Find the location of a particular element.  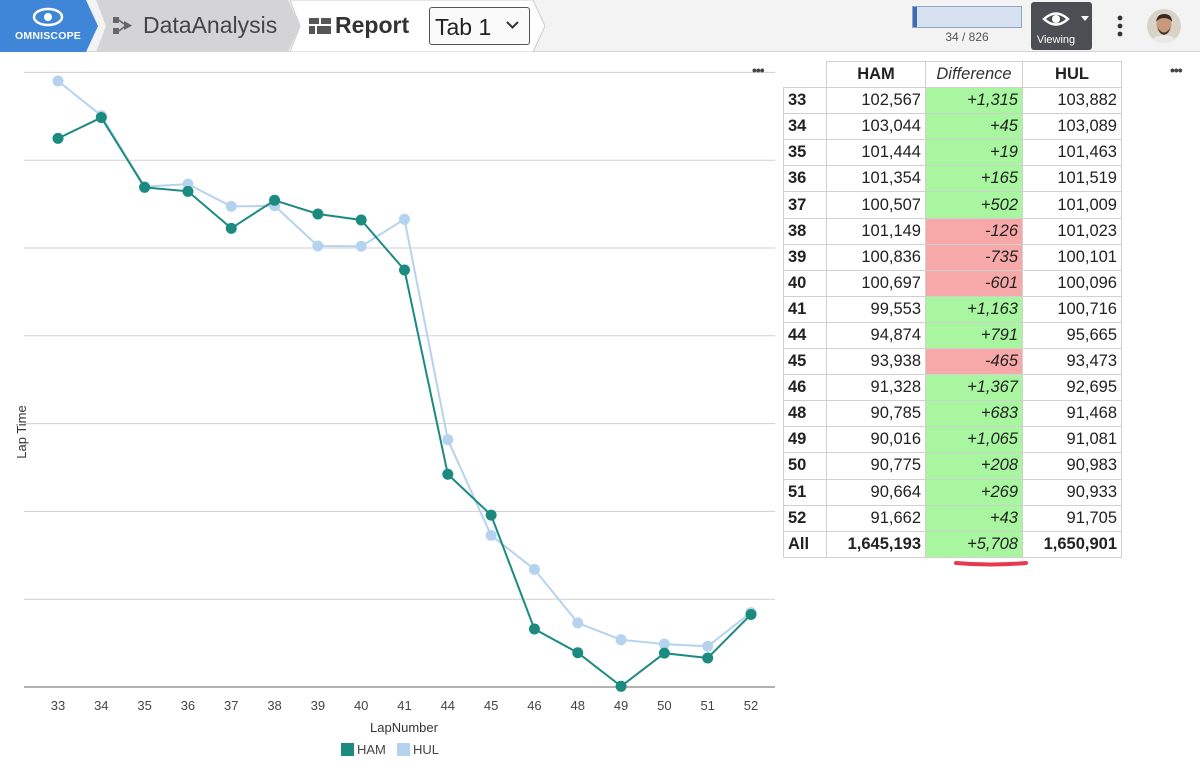

row-ham-cell: 103,044 is located at coordinates (876, 127).